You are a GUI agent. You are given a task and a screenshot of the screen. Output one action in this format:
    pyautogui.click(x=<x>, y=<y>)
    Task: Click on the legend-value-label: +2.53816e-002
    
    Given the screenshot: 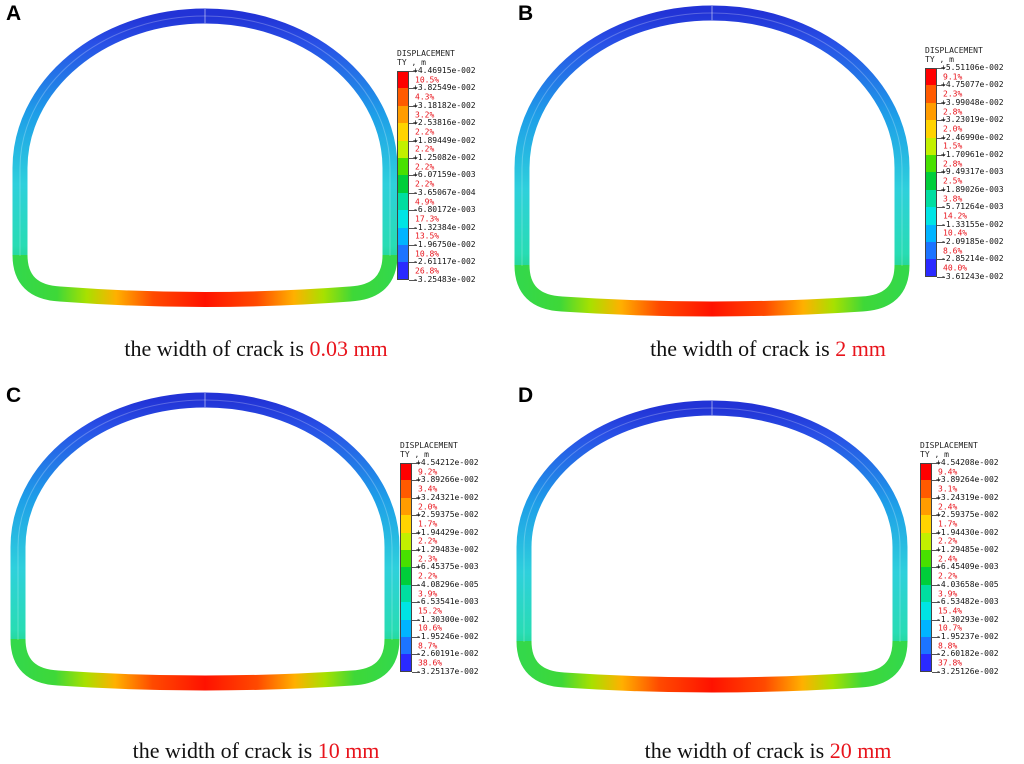 What is the action you would take?
    pyautogui.click(x=444, y=123)
    